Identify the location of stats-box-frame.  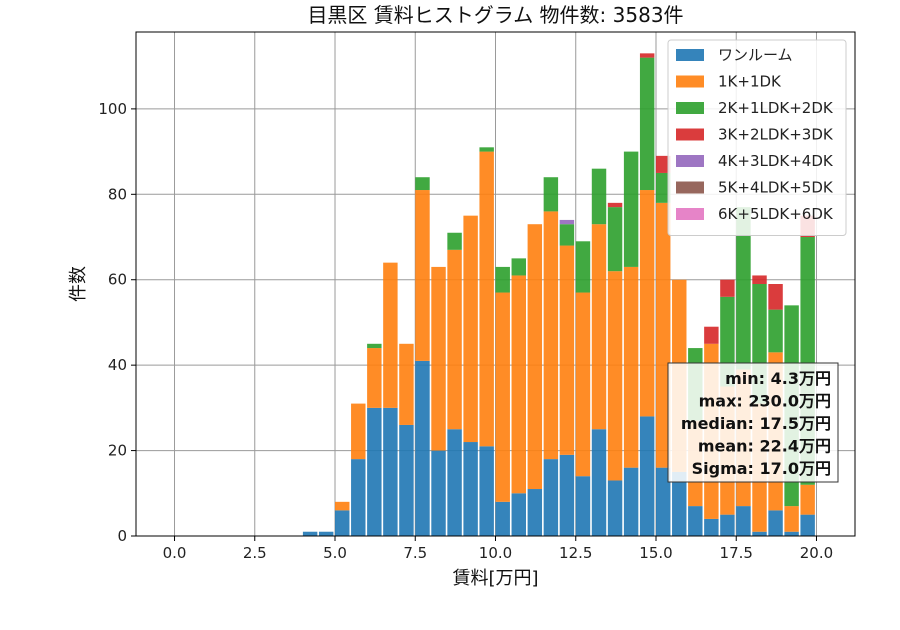
(753, 422).